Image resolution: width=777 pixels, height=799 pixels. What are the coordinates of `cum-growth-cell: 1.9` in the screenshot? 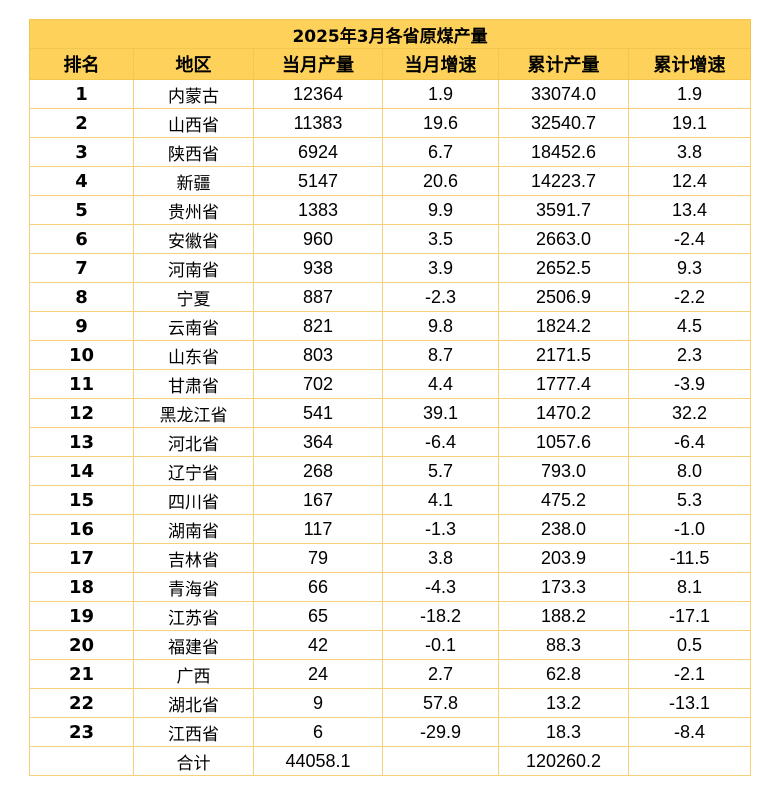 It's located at (689, 94).